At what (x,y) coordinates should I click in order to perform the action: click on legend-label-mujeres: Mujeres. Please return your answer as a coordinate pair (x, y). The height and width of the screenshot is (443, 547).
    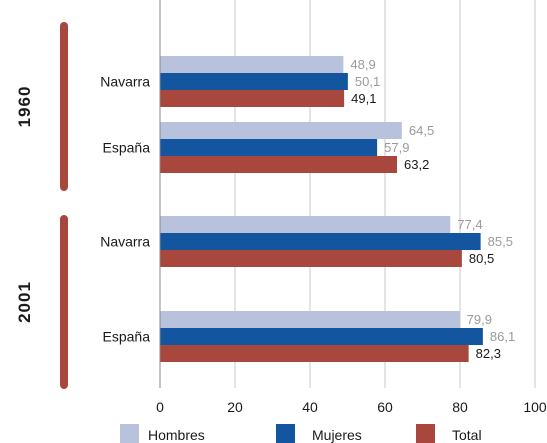
    Looking at the image, I should click on (337, 435).